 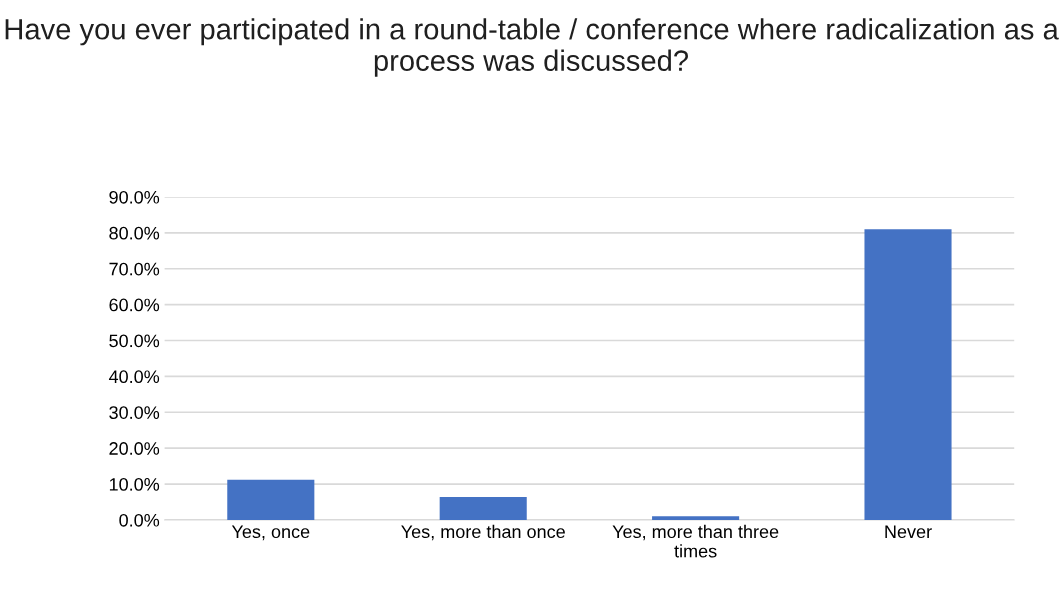 I want to click on x-tick-label: Never, so click(x=908, y=532).